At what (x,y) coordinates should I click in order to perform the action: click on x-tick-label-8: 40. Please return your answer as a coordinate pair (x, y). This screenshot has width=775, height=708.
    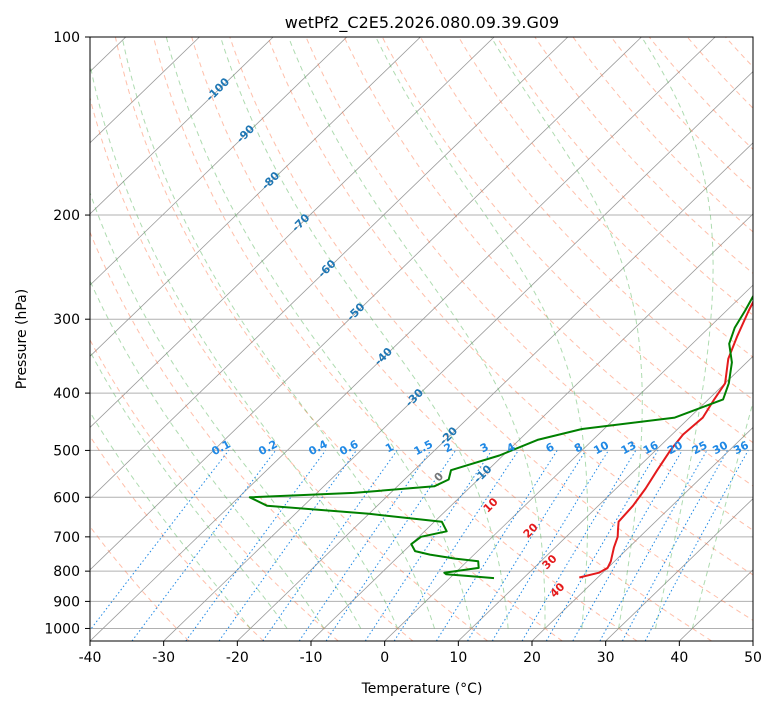
    Looking at the image, I should click on (679, 658).